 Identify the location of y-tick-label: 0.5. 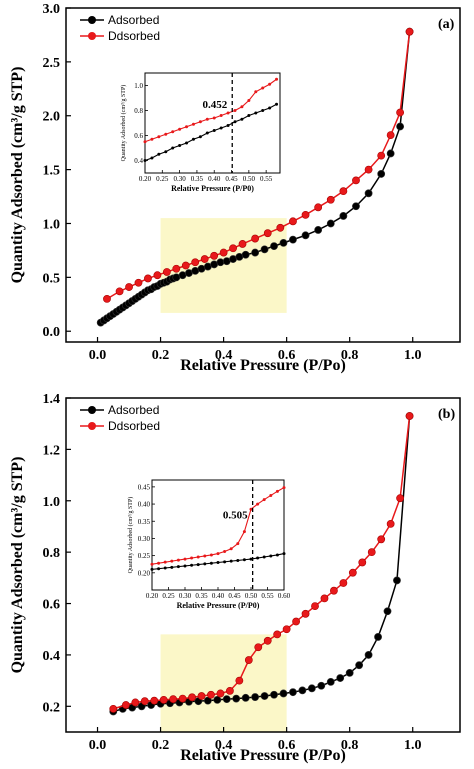
(52, 278).